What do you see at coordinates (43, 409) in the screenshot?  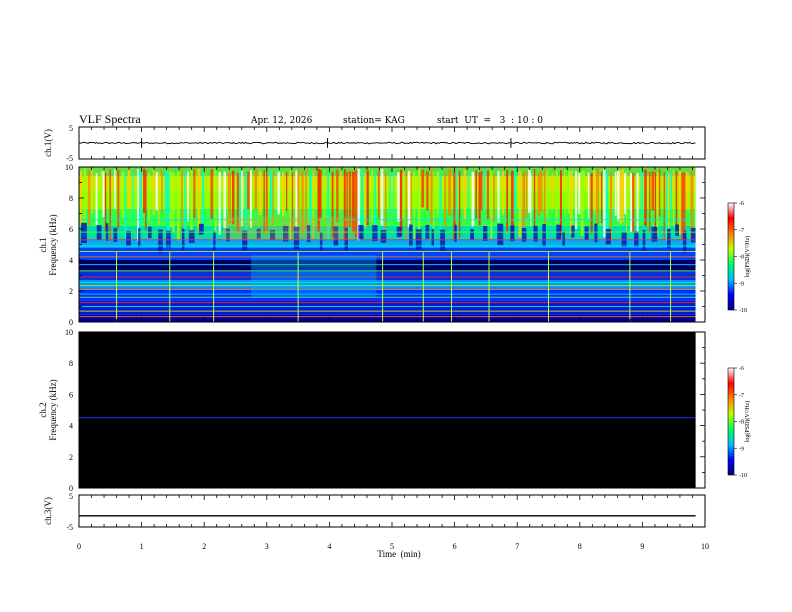 I see `ch2-spectrogram-ylabel-top: ch.2` at bounding box center [43, 409].